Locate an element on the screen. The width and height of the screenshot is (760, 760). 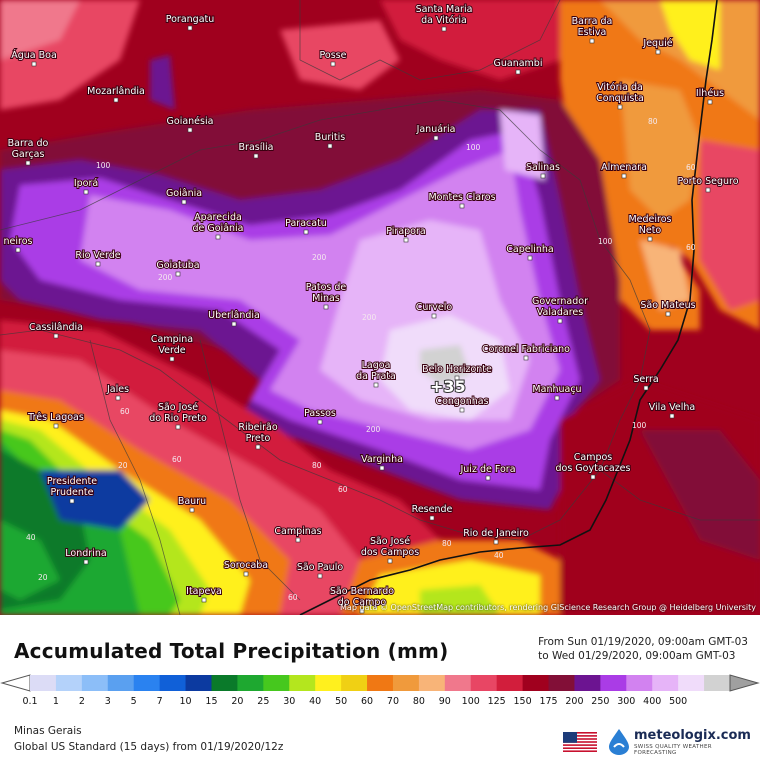
city-marker: Coronel Fabriciano is located at coordinates (526, 352).